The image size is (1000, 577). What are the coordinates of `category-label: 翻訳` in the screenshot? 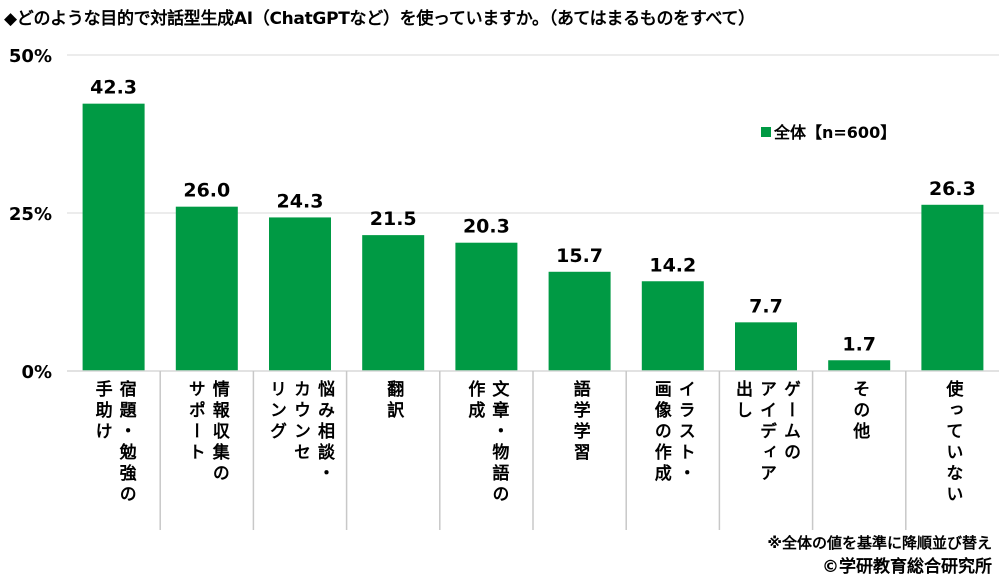 It's located at (393, 401).